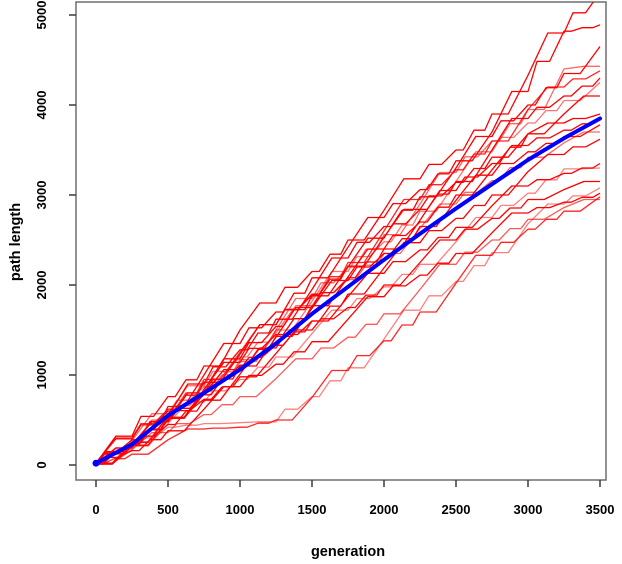 This screenshot has width=622, height=564. I want to click on y-tick-label: 5000, so click(41, 15).